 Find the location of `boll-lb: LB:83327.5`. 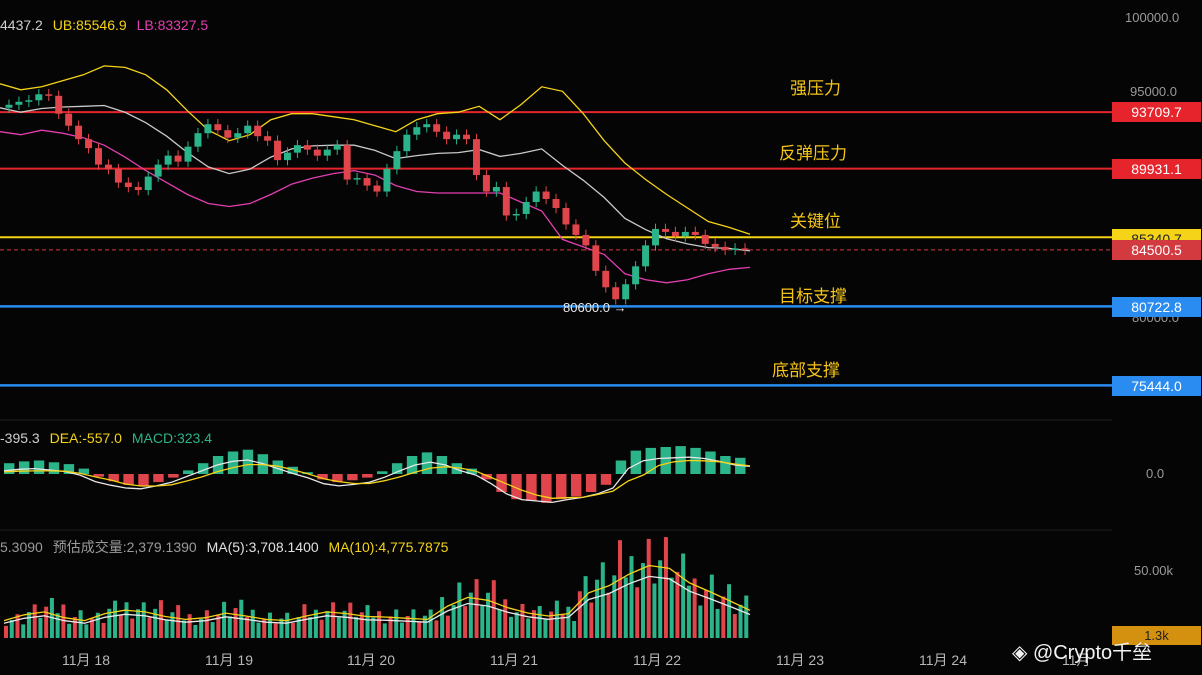

boll-lb: LB:83327.5 is located at coordinates (172, 25).